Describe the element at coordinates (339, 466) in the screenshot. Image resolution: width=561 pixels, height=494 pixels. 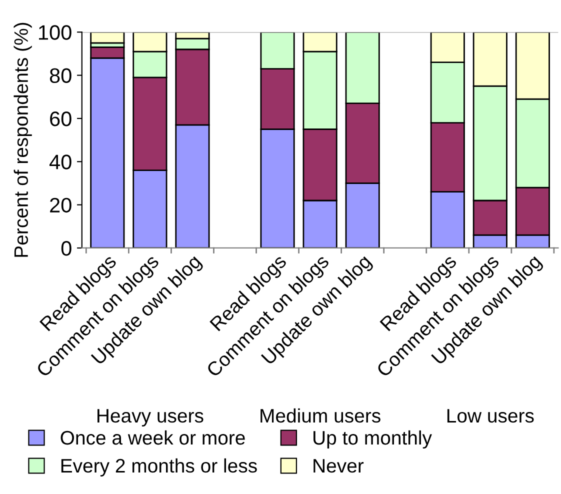
I see `legend-label: Never` at that location.